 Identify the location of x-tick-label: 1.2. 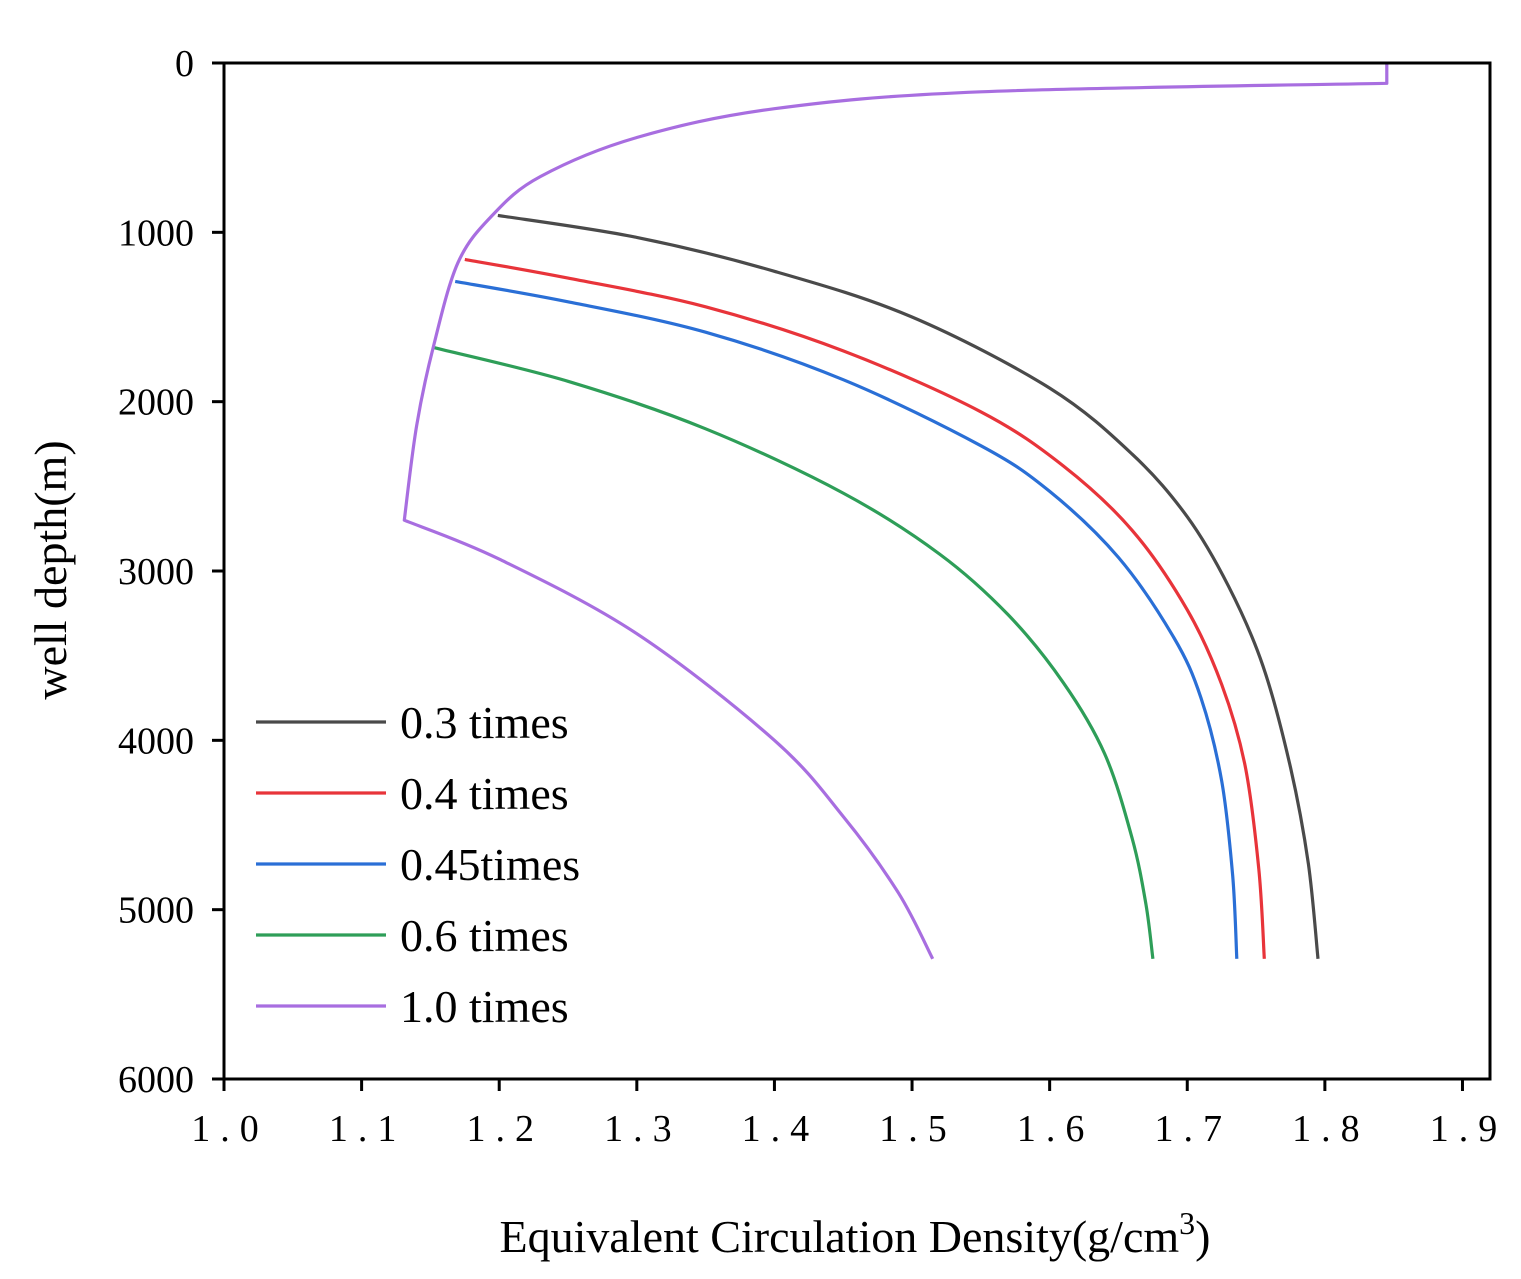
(505, 1129).